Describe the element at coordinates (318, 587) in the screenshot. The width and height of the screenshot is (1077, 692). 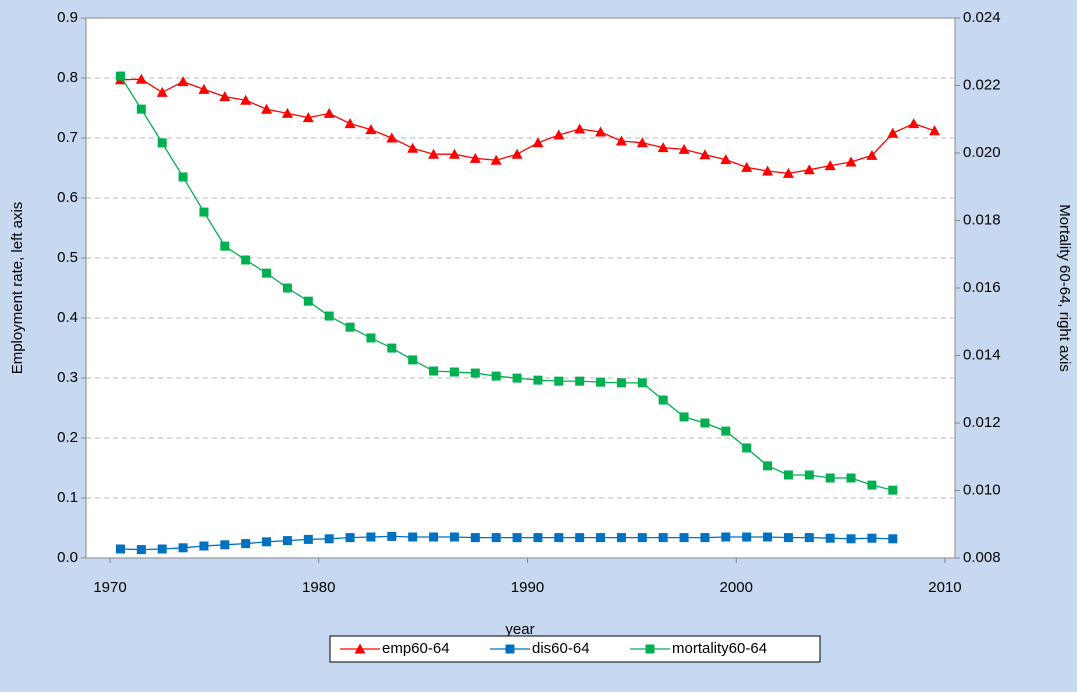
I see `x-tick-label: 1980` at that location.